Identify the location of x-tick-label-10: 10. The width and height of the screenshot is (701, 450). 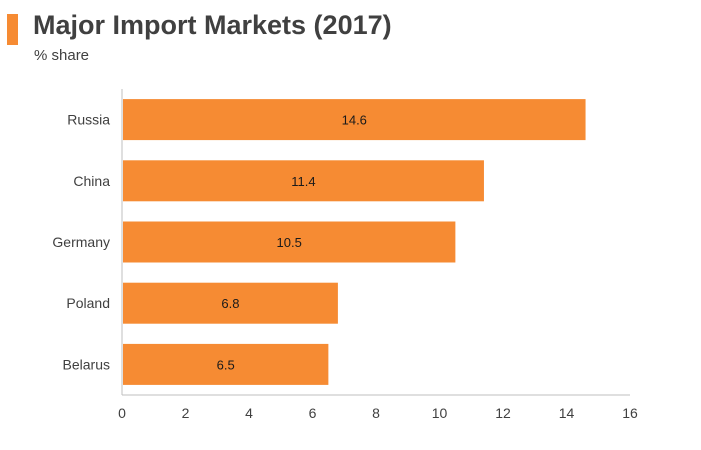
(440, 413).